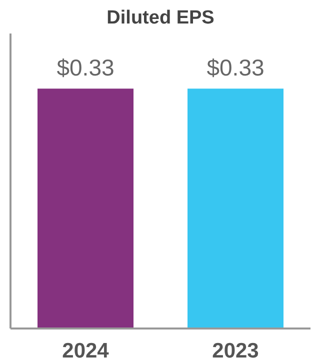 Image resolution: width=320 pixels, height=360 pixels. Describe the element at coordinates (86, 350) in the screenshot. I see `x-tick-label: 2024` at that location.